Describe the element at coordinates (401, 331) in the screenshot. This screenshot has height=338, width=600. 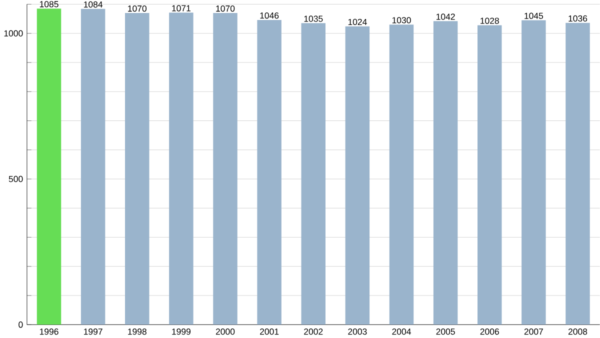
I see `x-tick-label: 2004` at that location.